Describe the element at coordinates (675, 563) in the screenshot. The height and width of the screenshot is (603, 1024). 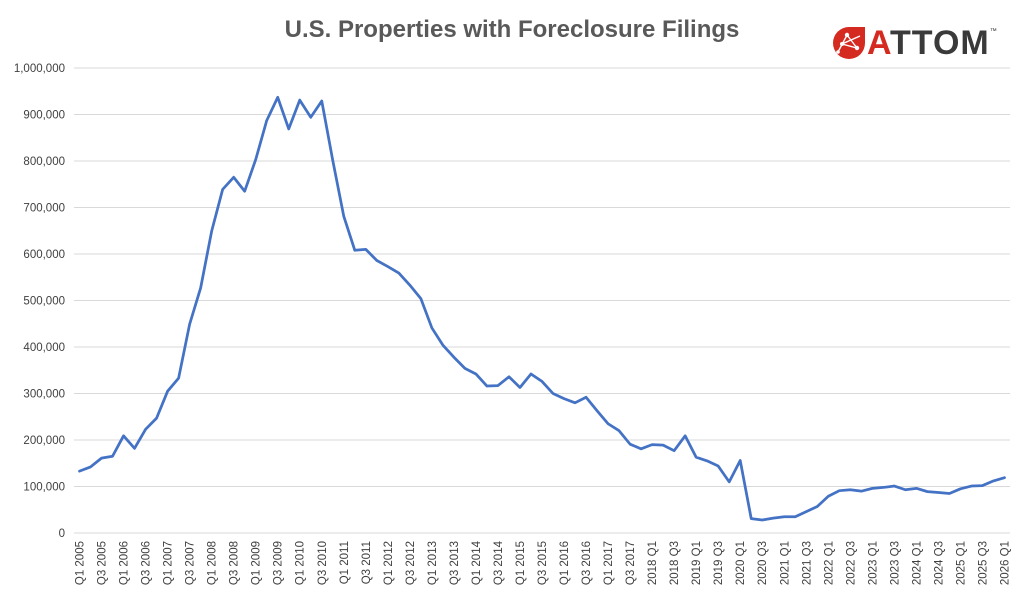
I see `x-tick-label: 2018 Q3` at that location.